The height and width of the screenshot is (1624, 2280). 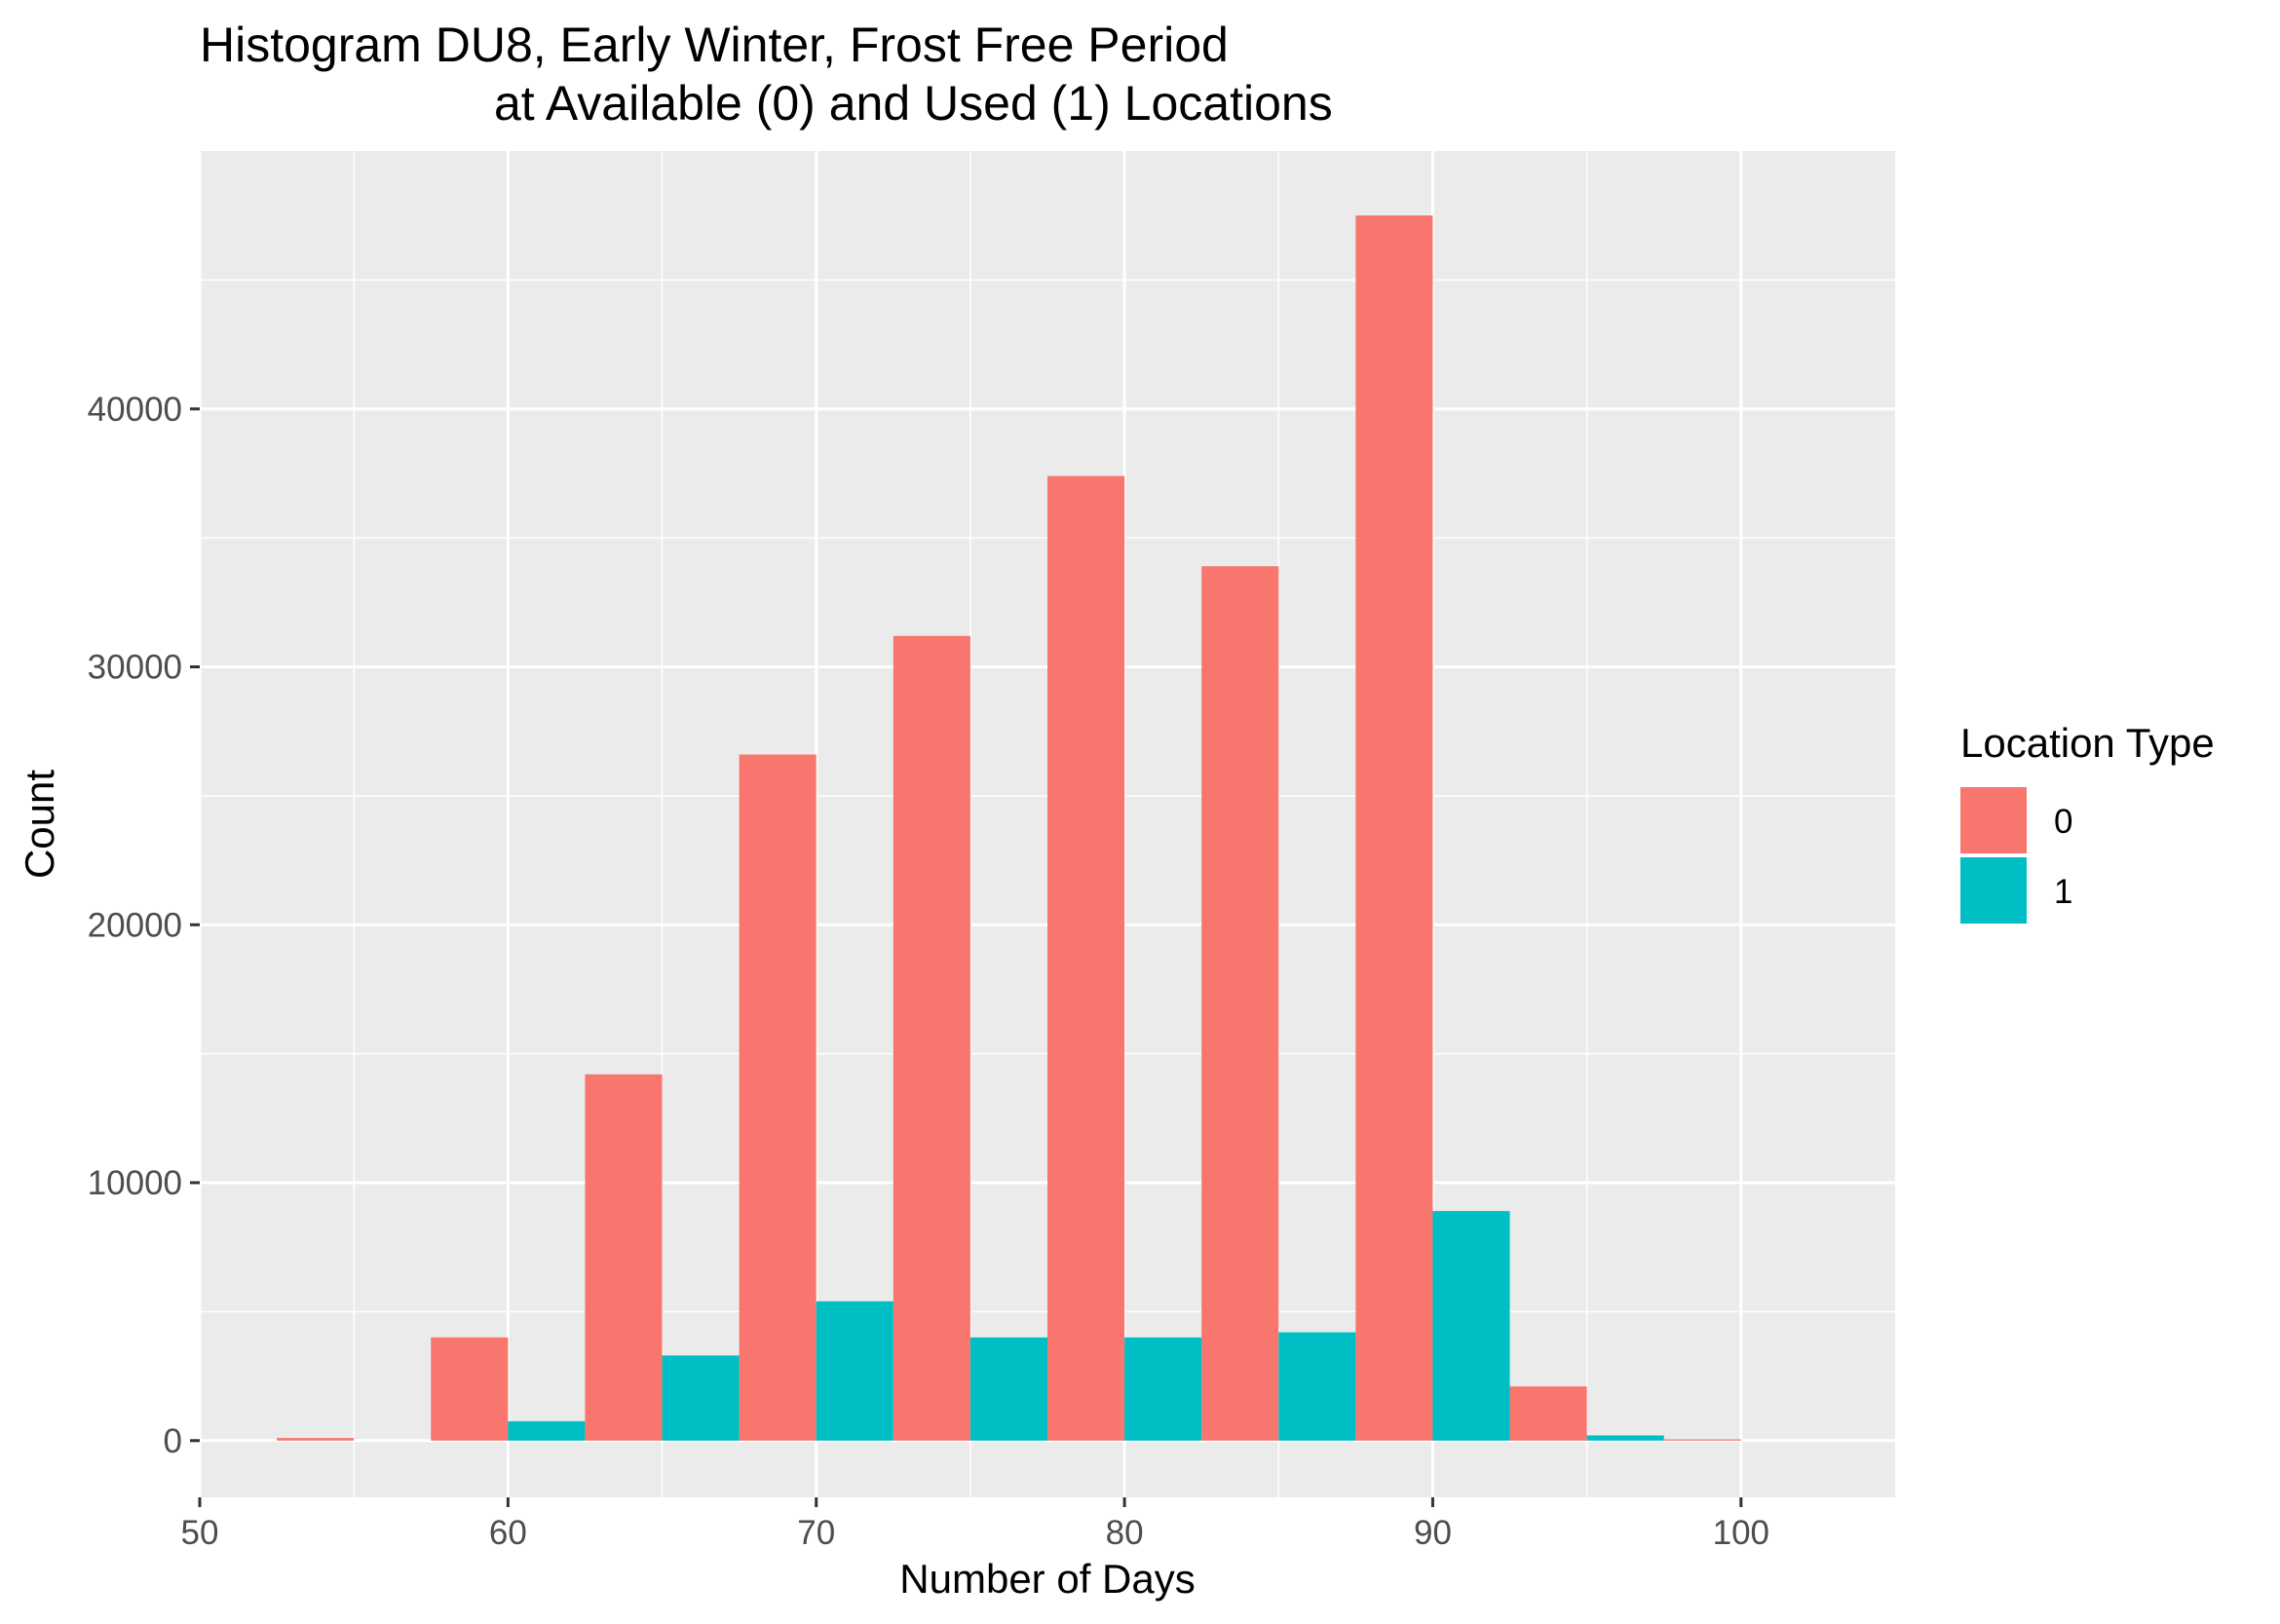 I want to click on legend-title: Location Type, so click(x=2087, y=743).